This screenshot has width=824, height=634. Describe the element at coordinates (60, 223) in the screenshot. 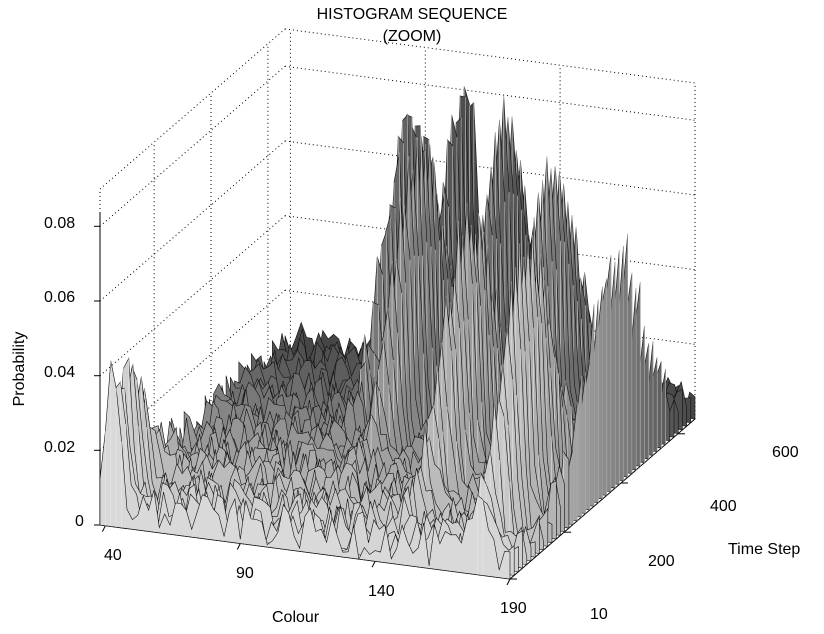

I see `z-tick-label: 0.08` at that location.